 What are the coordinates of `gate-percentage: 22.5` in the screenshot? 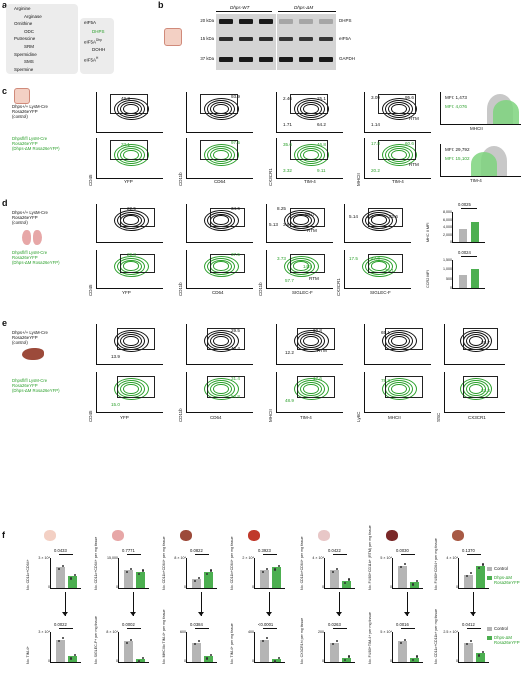 It's located at (131, 208).